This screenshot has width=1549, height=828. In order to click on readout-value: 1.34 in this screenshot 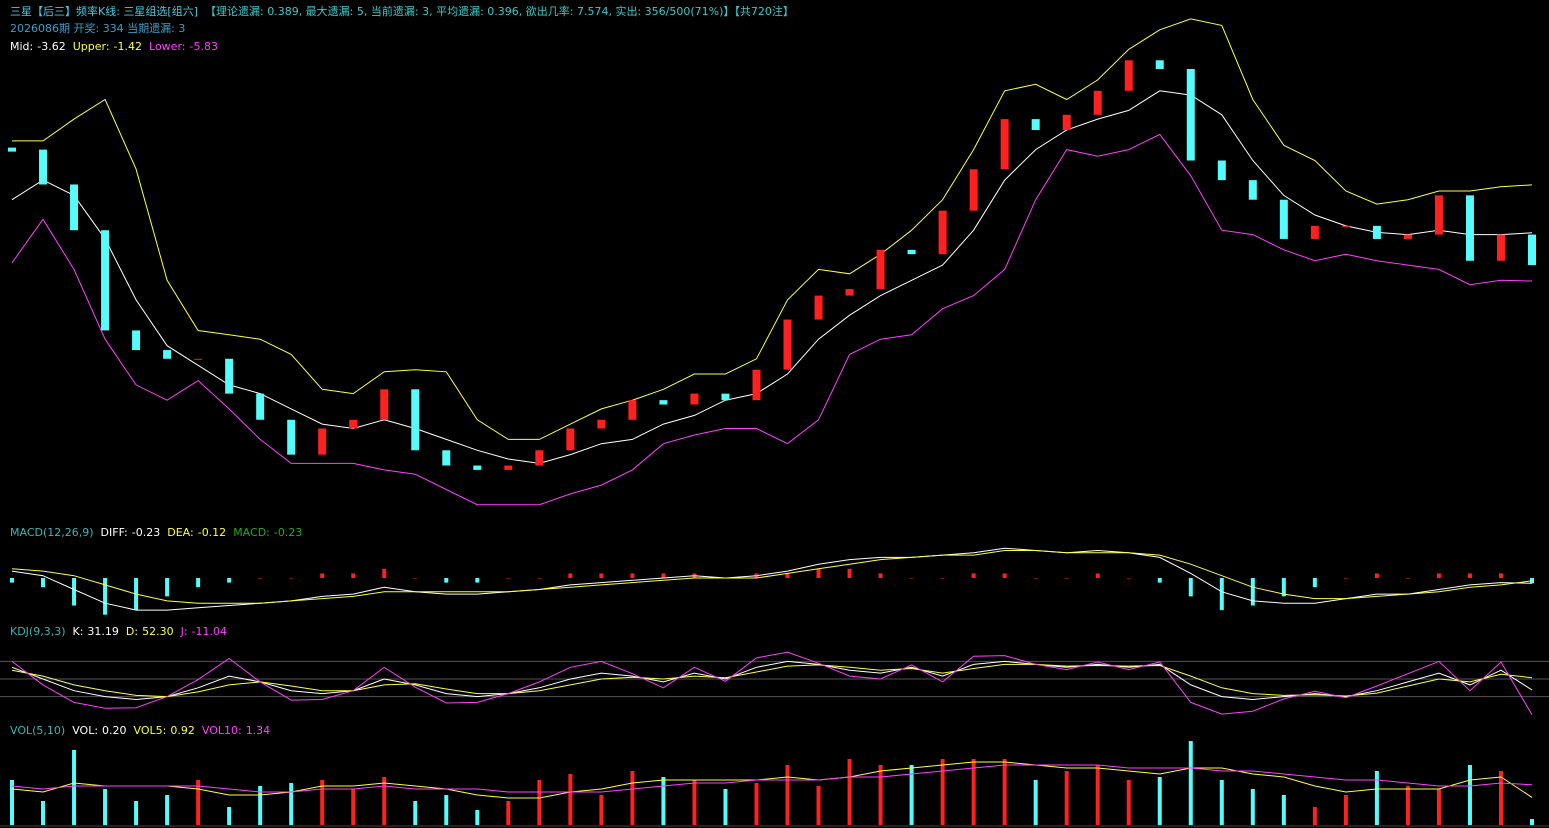, I will do `click(258, 730)`.